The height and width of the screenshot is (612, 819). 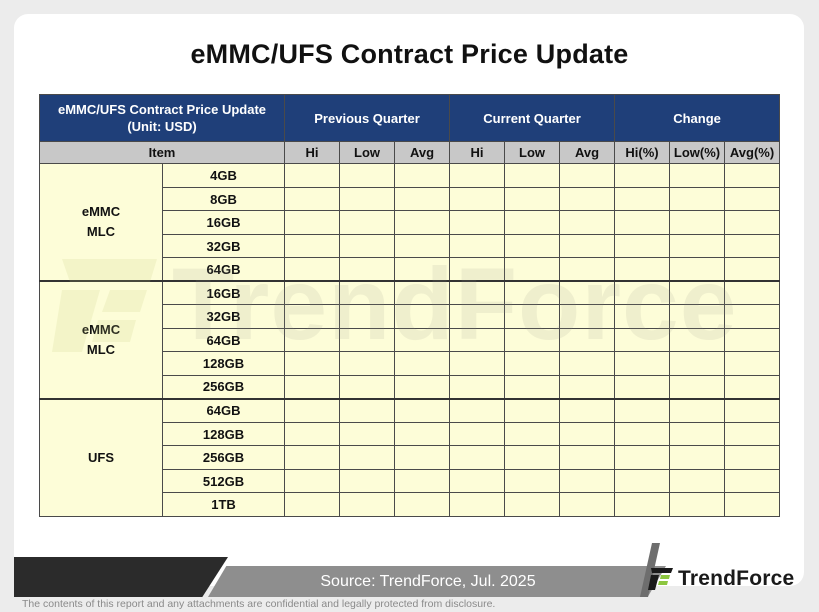 What do you see at coordinates (101, 457) in the screenshot?
I see `section-label: UFS` at bounding box center [101, 457].